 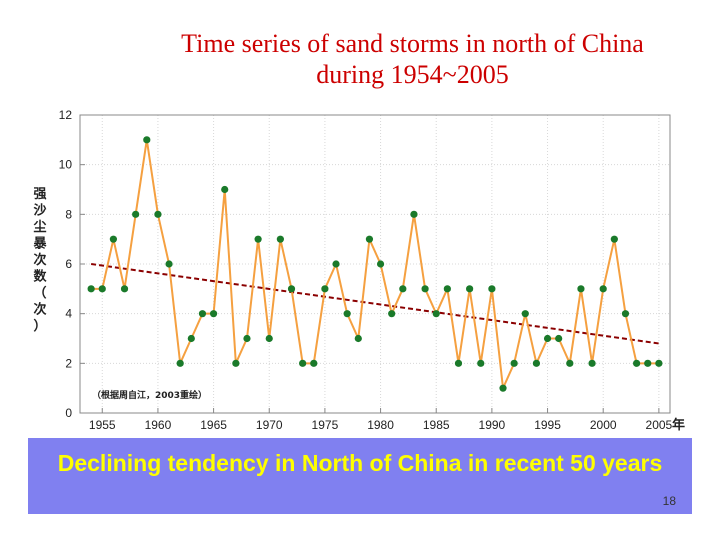 I want to click on y-axis-label-char: 暴, so click(x=39, y=244).